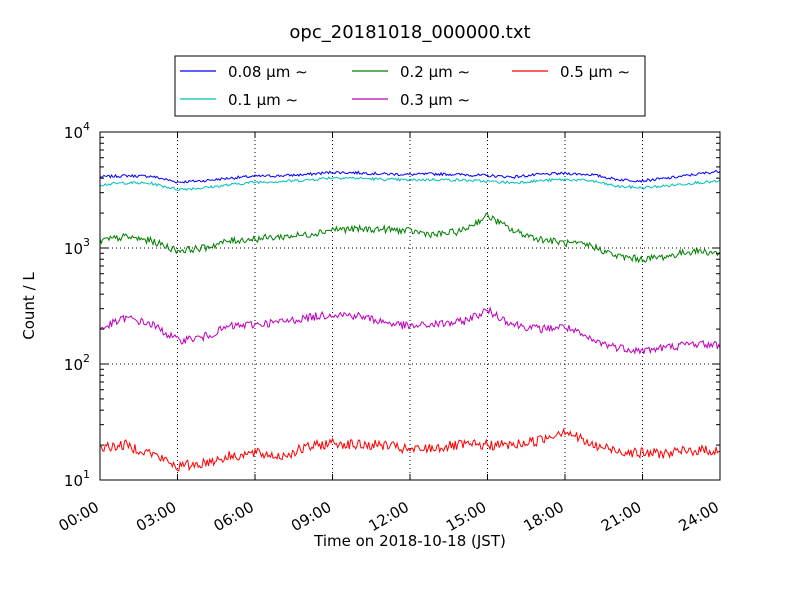  Describe the element at coordinates (311, 516) in the screenshot. I see `x-tick-label: 09:00` at that location.